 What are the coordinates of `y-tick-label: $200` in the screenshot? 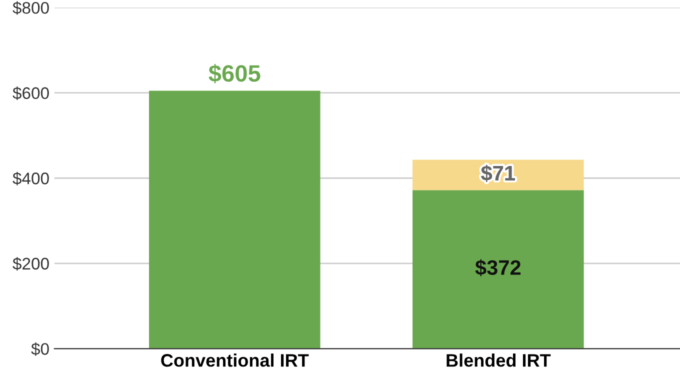 It's located at (30, 264).